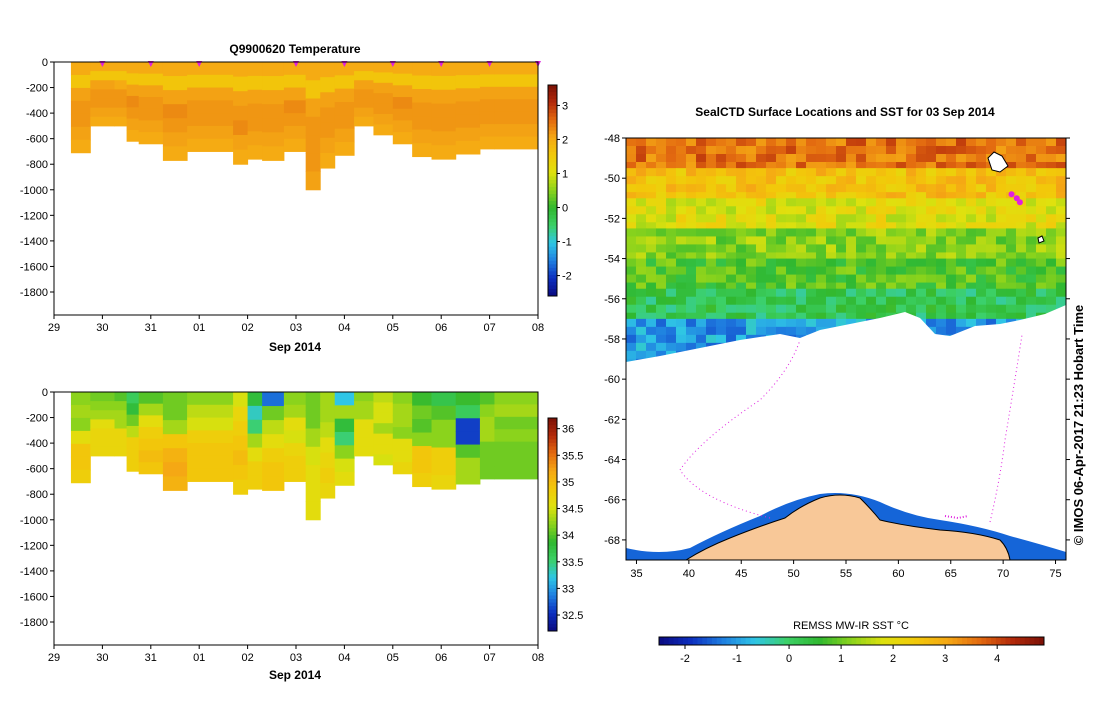 The width and height of the screenshot is (1099, 705). What do you see at coordinates (34, 623) in the screenshot?
I see `y-tick-label: -1800` at bounding box center [34, 623].